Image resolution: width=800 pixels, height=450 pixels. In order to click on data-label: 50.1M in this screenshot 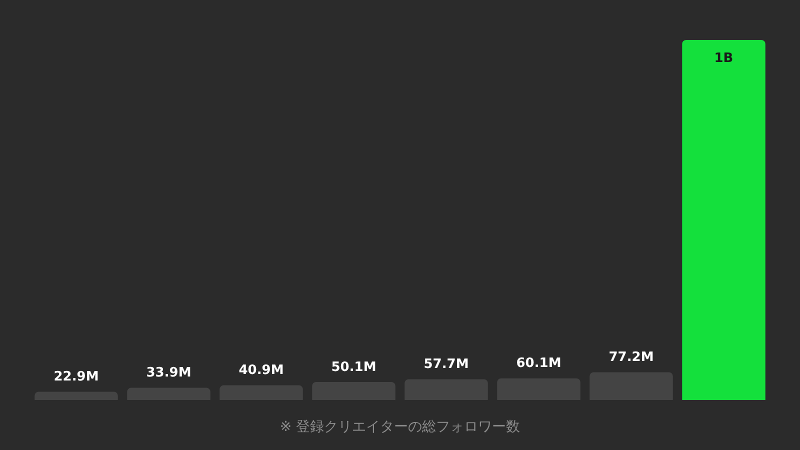, I will do `click(353, 367)`.